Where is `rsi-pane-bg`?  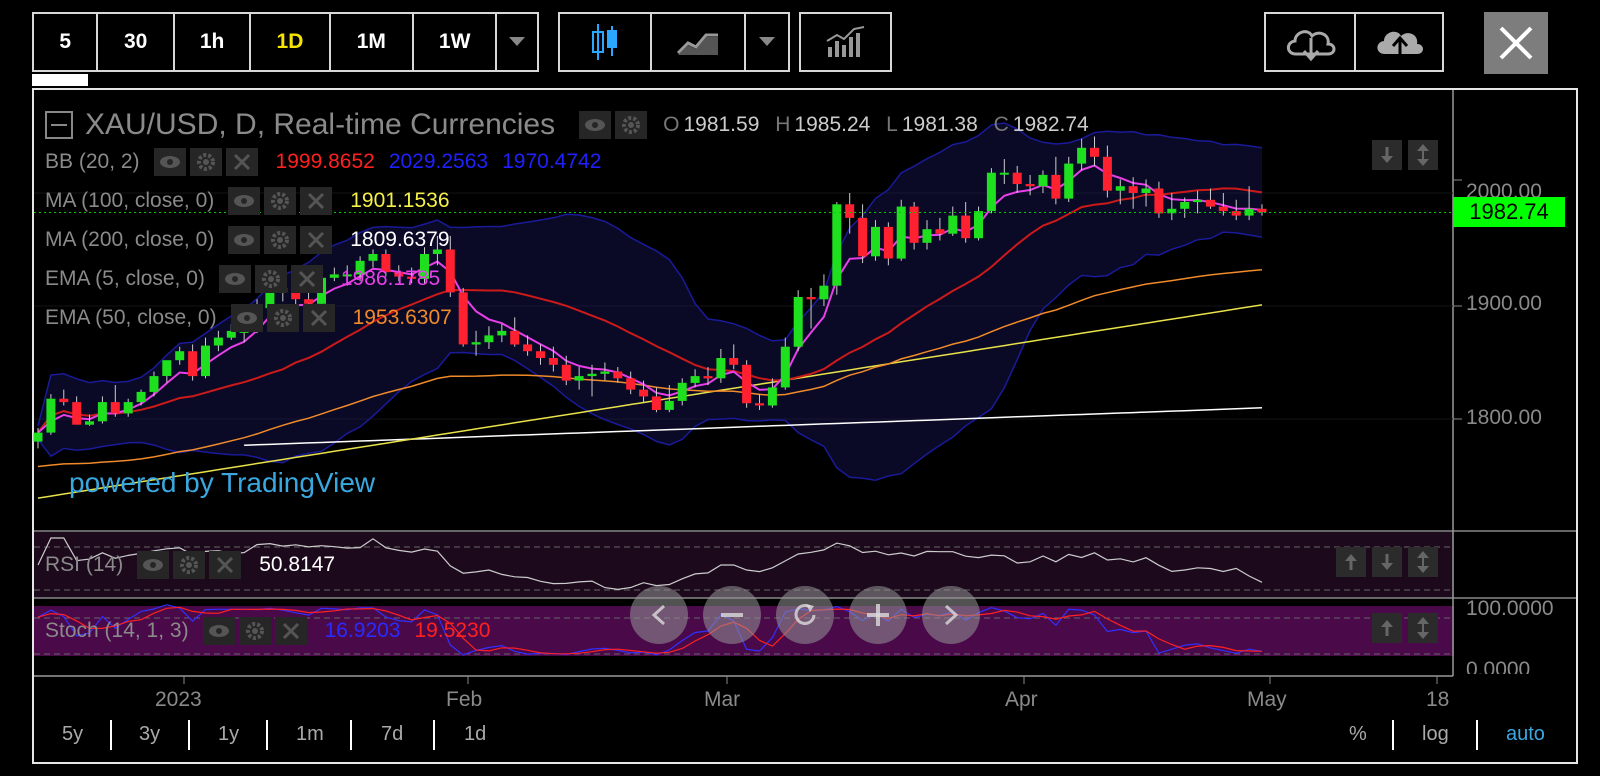
rsi-pane-bg is located at coordinates (744, 565).